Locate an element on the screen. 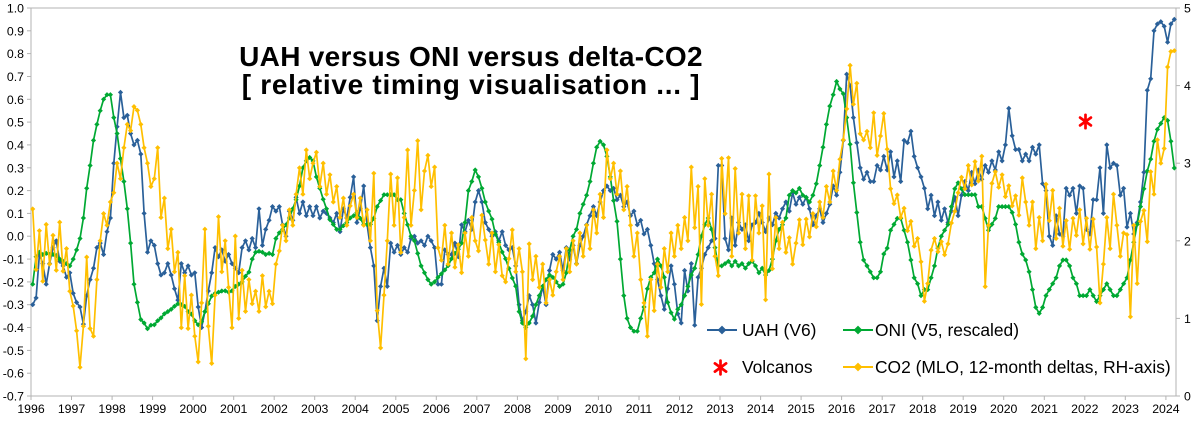 The image size is (1195, 424). svg-text: 0.4 is located at coordinates (15, 145).